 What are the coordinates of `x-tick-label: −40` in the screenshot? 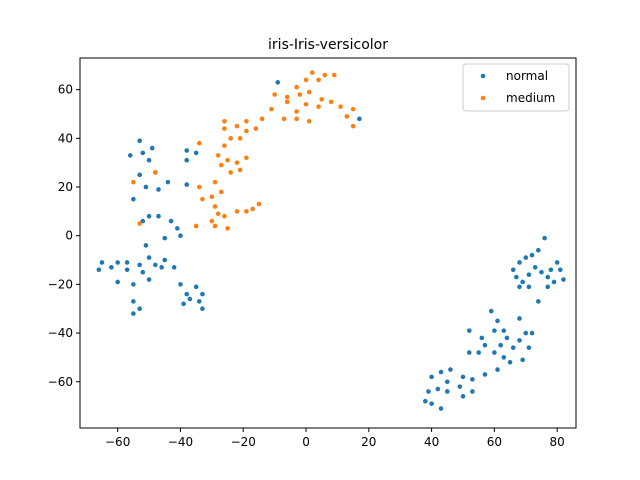 It's located at (180, 442).